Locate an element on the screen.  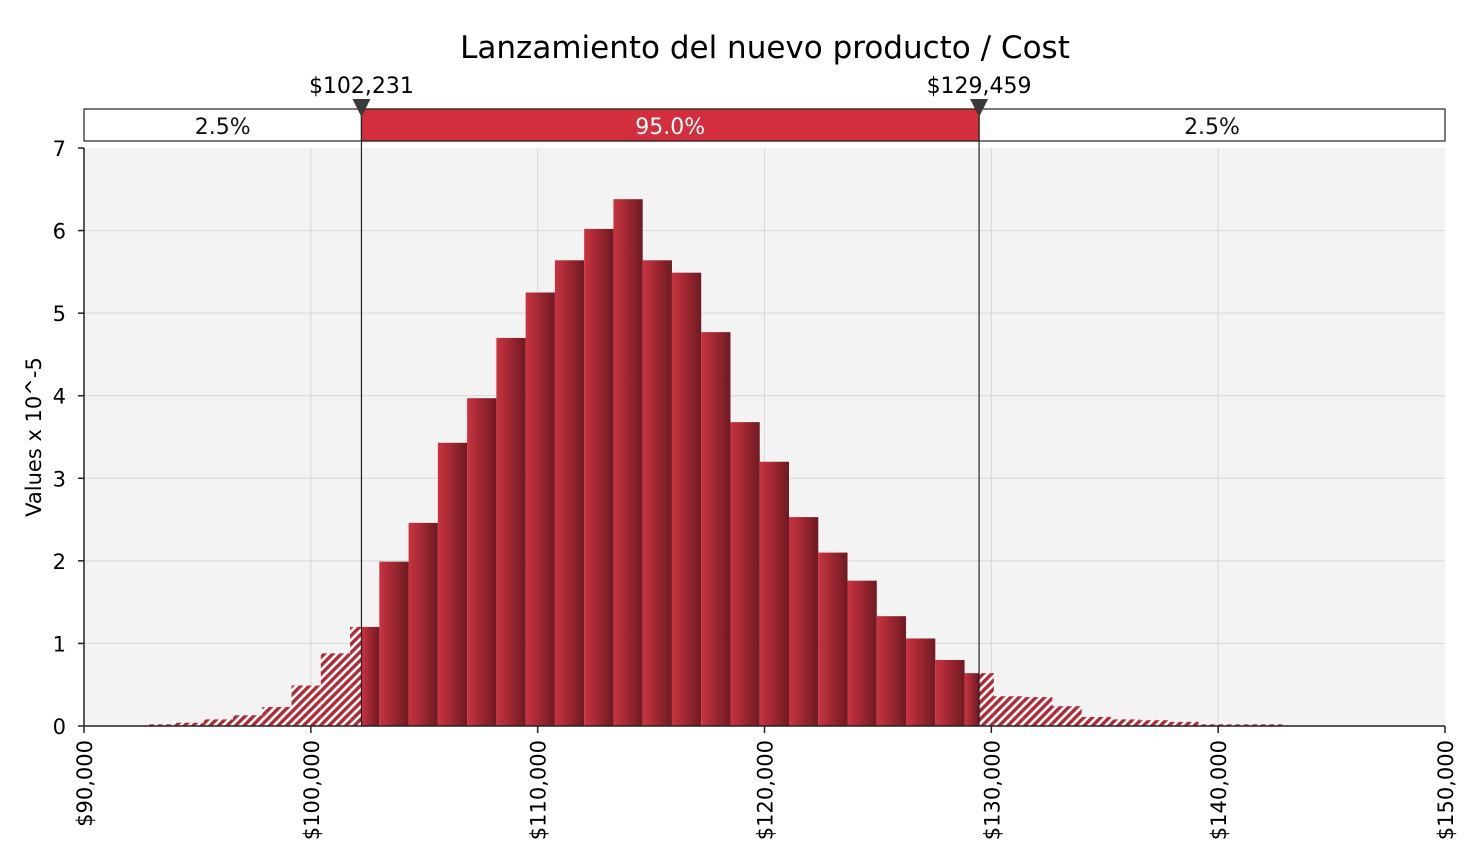
y-tick-label: 4 is located at coordinates (59, 397).